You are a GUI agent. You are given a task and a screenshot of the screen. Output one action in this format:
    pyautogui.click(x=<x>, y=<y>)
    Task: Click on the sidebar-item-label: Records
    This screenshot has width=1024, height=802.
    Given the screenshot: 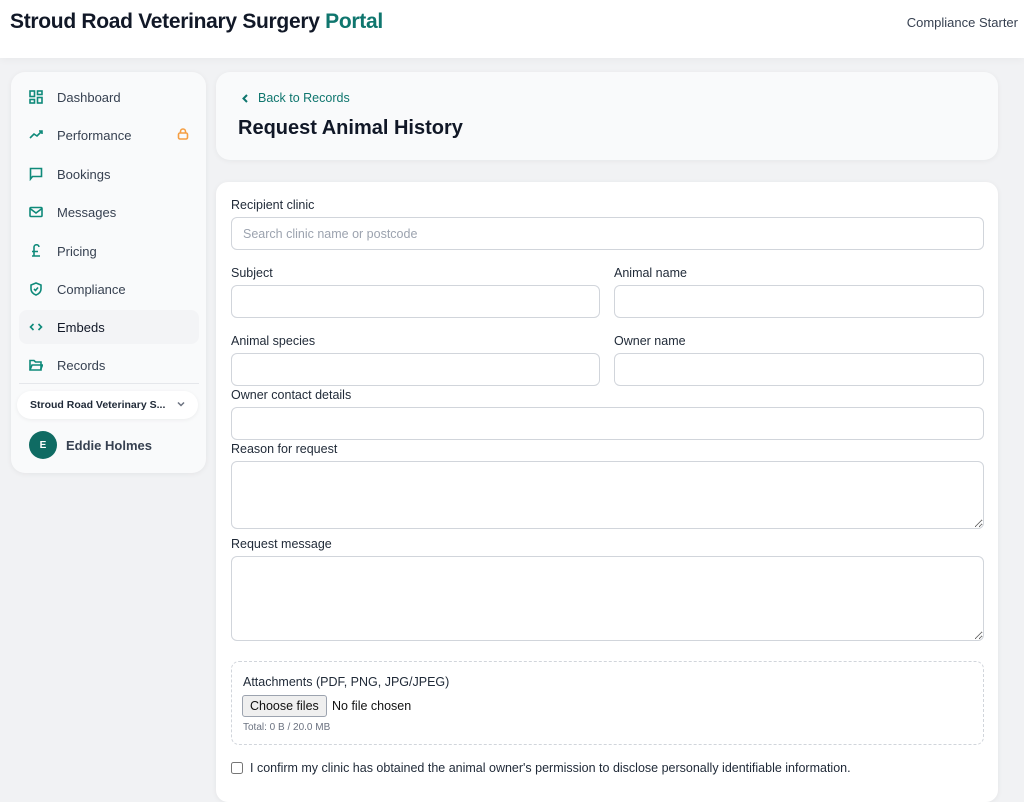 What is the action you would take?
    pyautogui.click(x=81, y=365)
    